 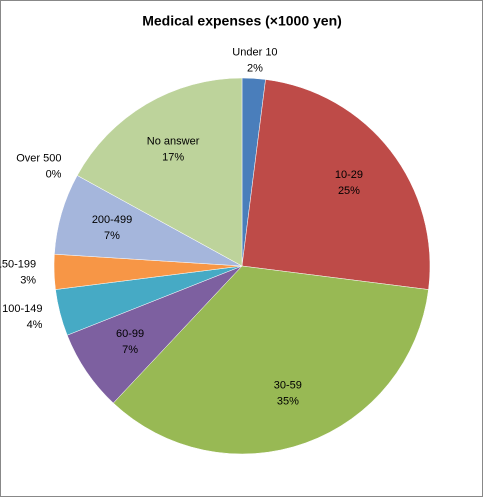 I want to click on slice-label: Under 10, so click(x=254, y=52).